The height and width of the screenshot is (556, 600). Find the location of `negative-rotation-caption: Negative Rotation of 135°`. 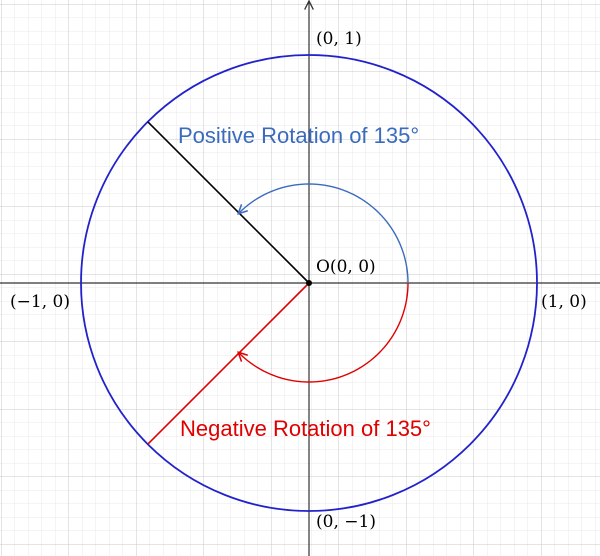

negative-rotation-caption: Negative Rotation of 135° is located at coordinates (305, 428).